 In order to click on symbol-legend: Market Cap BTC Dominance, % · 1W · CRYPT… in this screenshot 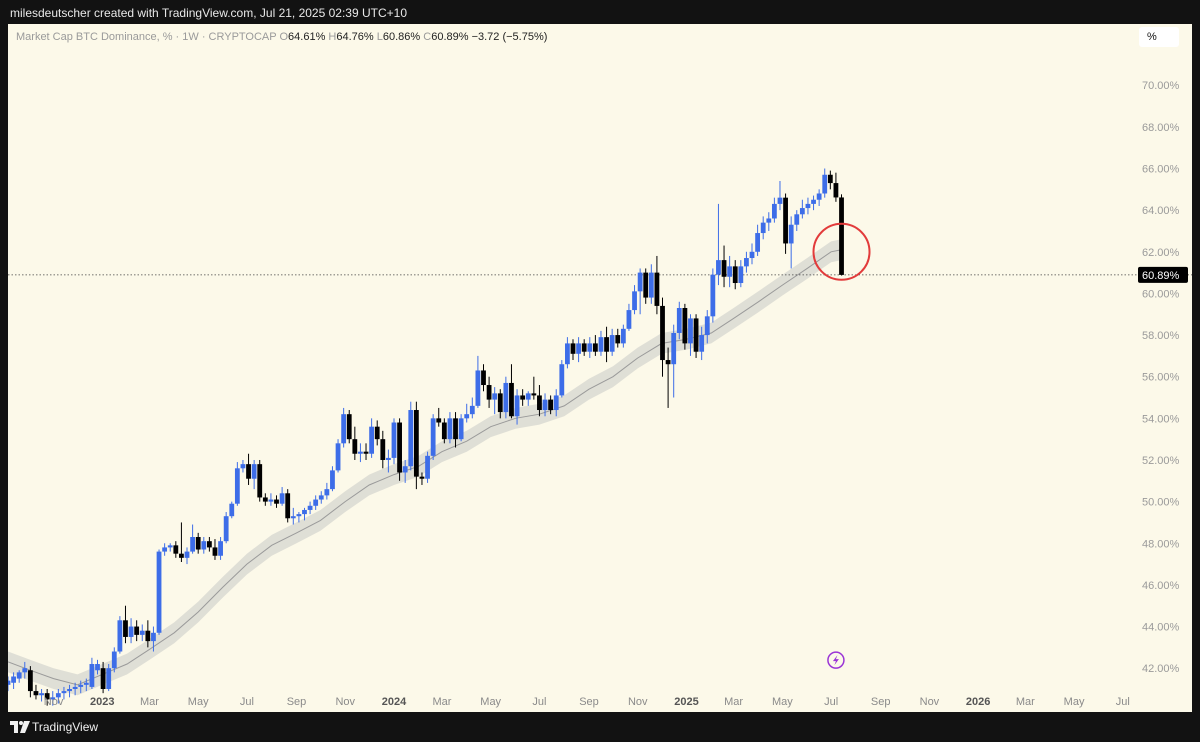, I will do `click(281, 37)`.